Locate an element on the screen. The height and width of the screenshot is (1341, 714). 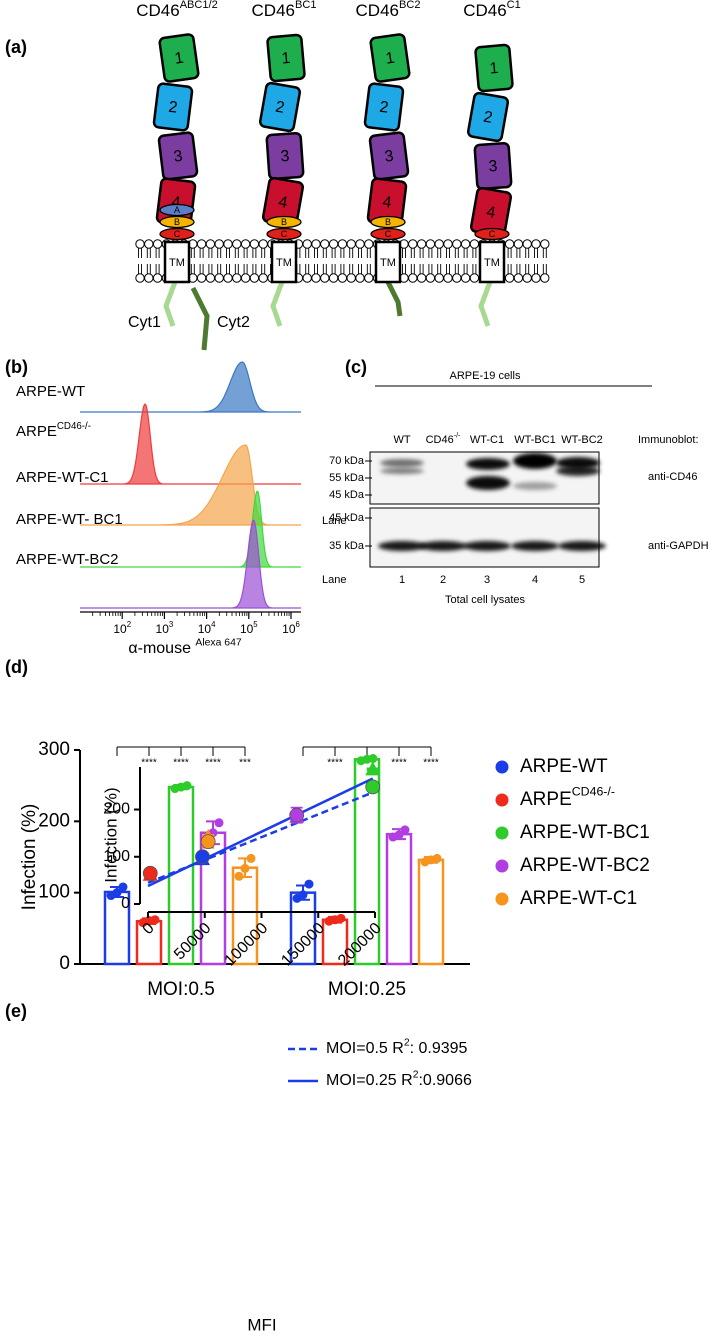
y-axis-label: Infection (%) is located at coordinates (110, 834).